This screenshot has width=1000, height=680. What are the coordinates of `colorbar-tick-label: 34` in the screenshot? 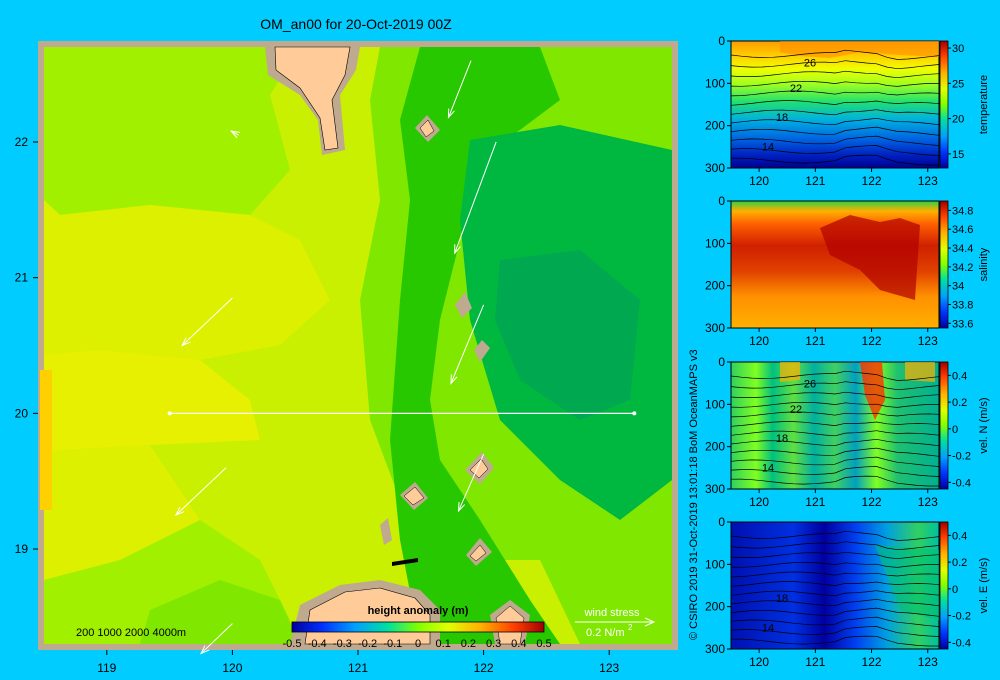 It's located at (958, 287).